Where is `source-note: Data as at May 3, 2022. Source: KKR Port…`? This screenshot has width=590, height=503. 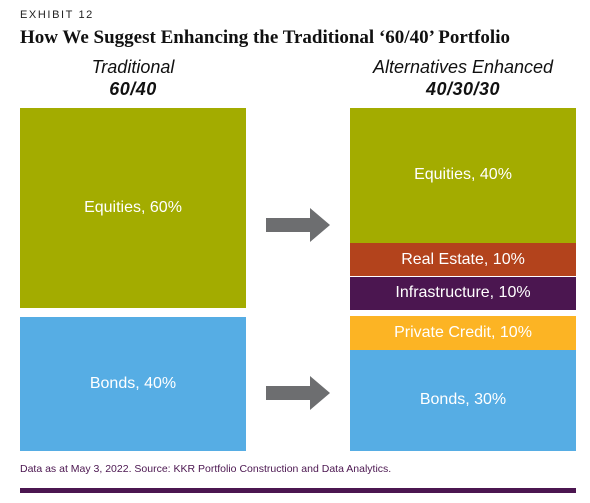
source-note: Data as at May 3, 2022. Source: KKR Port… is located at coordinates (206, 469).